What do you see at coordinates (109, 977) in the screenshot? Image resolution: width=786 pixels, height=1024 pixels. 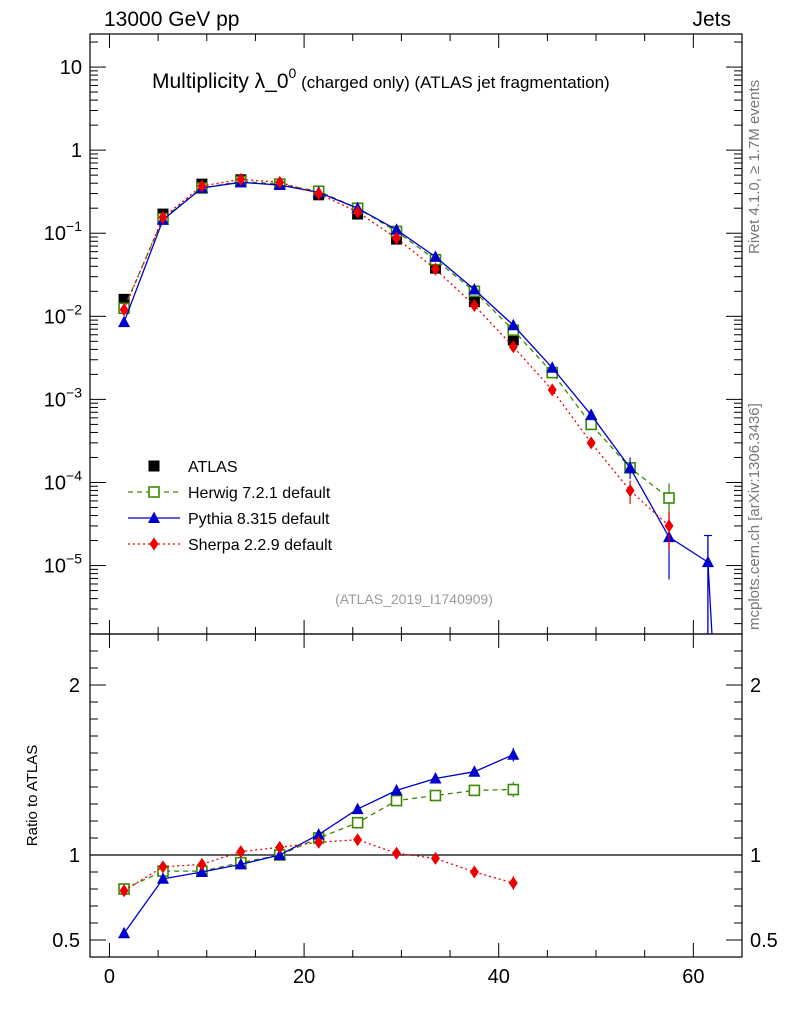 I see `x-tick-label: 0` at bounding box center [109, 977].